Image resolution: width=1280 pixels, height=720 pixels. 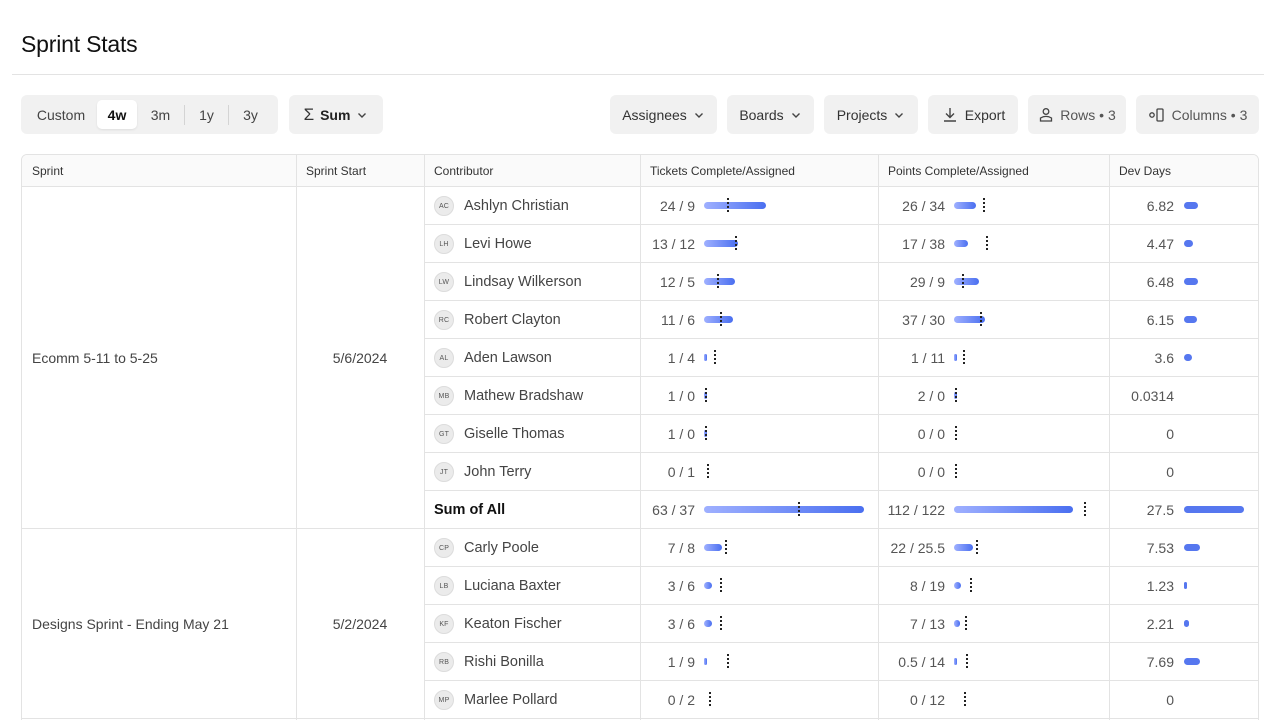 I want to click on header-sprint: Sprint, so click(x=48, y=171).